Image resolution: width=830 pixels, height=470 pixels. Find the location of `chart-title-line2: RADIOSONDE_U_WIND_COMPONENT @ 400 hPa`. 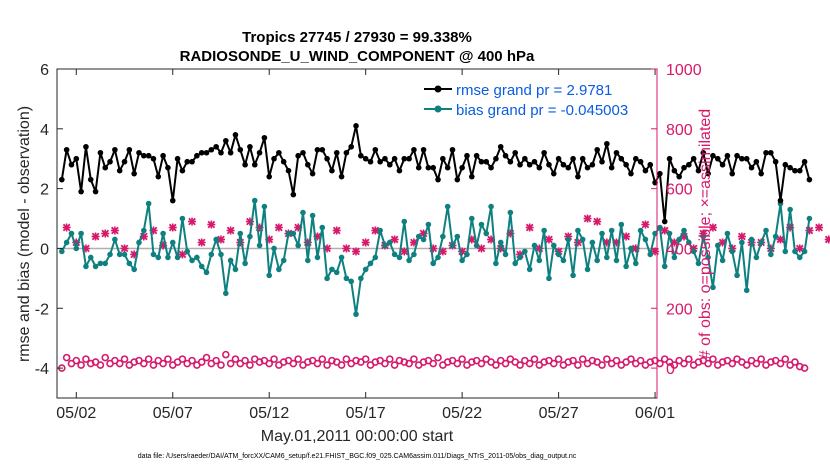

chart-title-line2: RADIOSONDE_U_WIND_COMPONENT @ 400 hPa is located at coordinates (357, 56).